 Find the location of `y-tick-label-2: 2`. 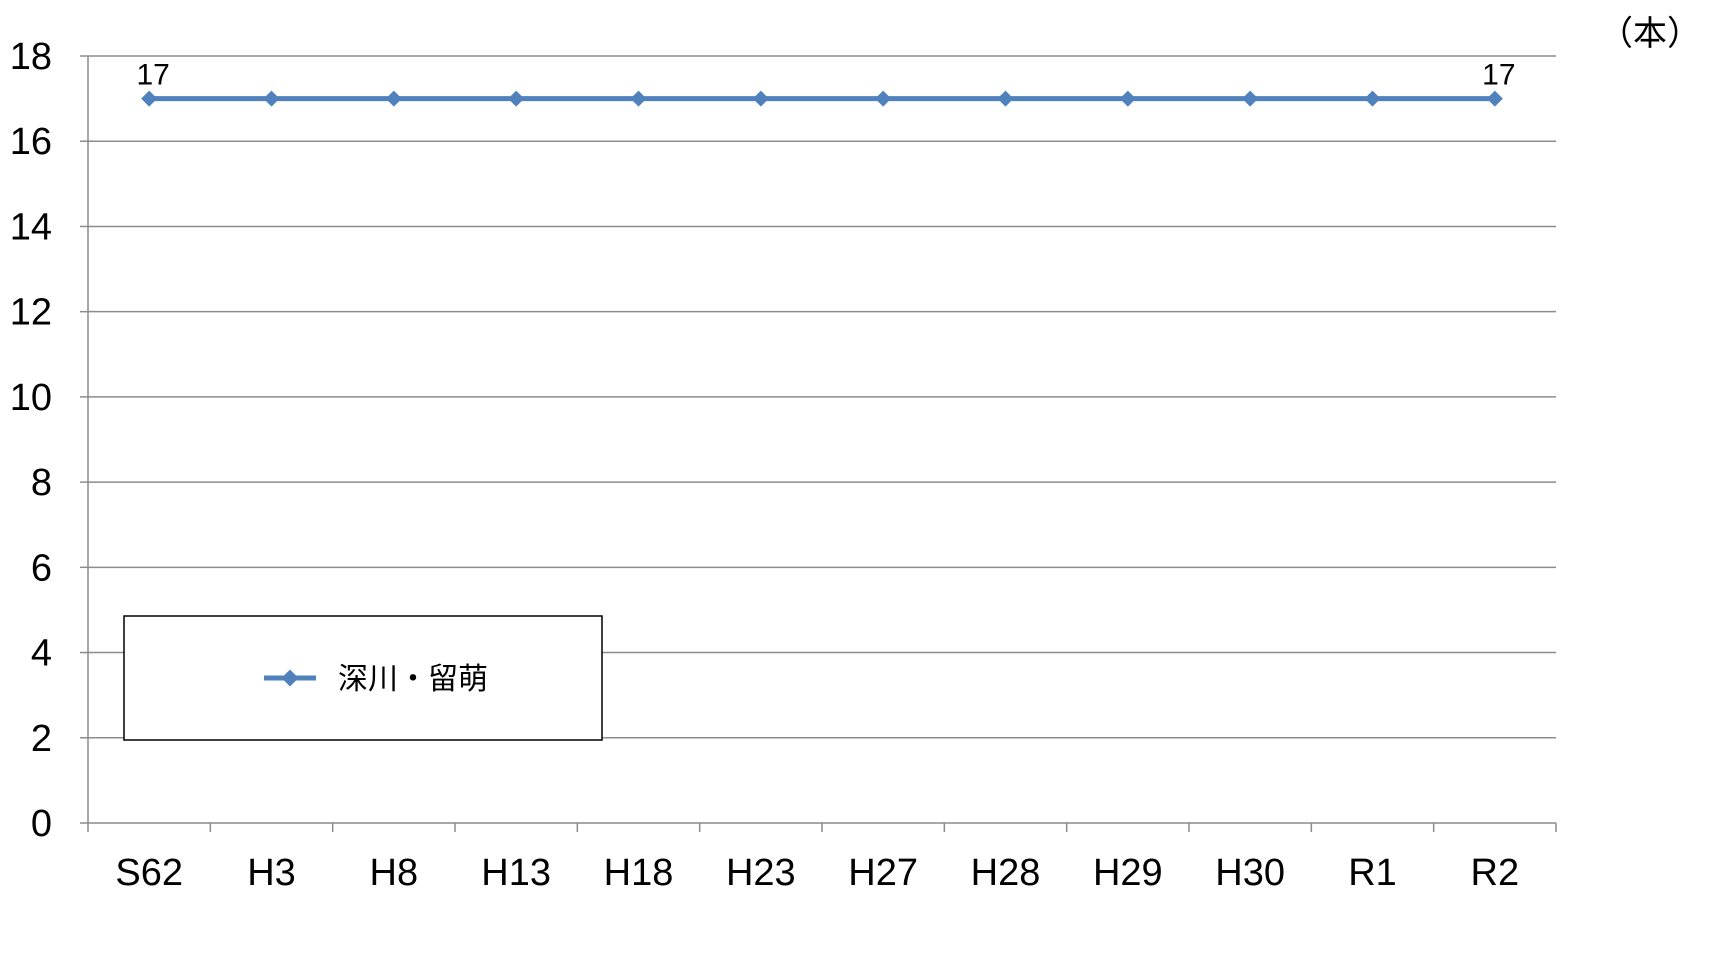

y-tick-label-2: 2 is located at coordinates (41, 739).